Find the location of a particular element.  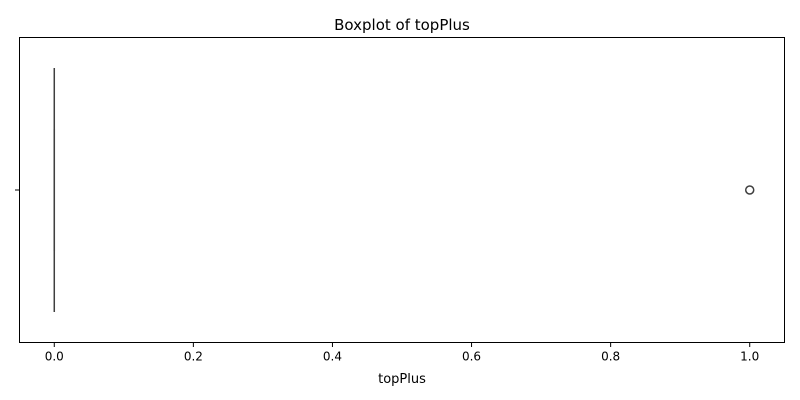

outliers is located at coordinates (749, 190).